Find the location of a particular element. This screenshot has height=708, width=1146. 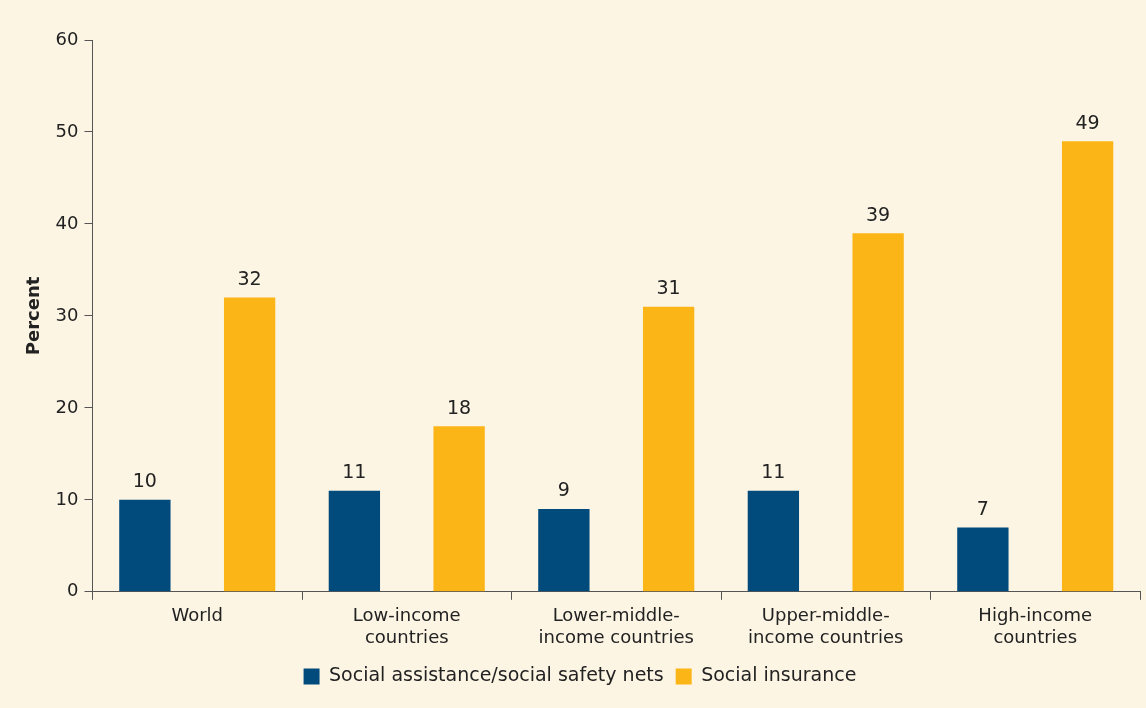

x-tick-label: World is located at coordinates (197, 615).